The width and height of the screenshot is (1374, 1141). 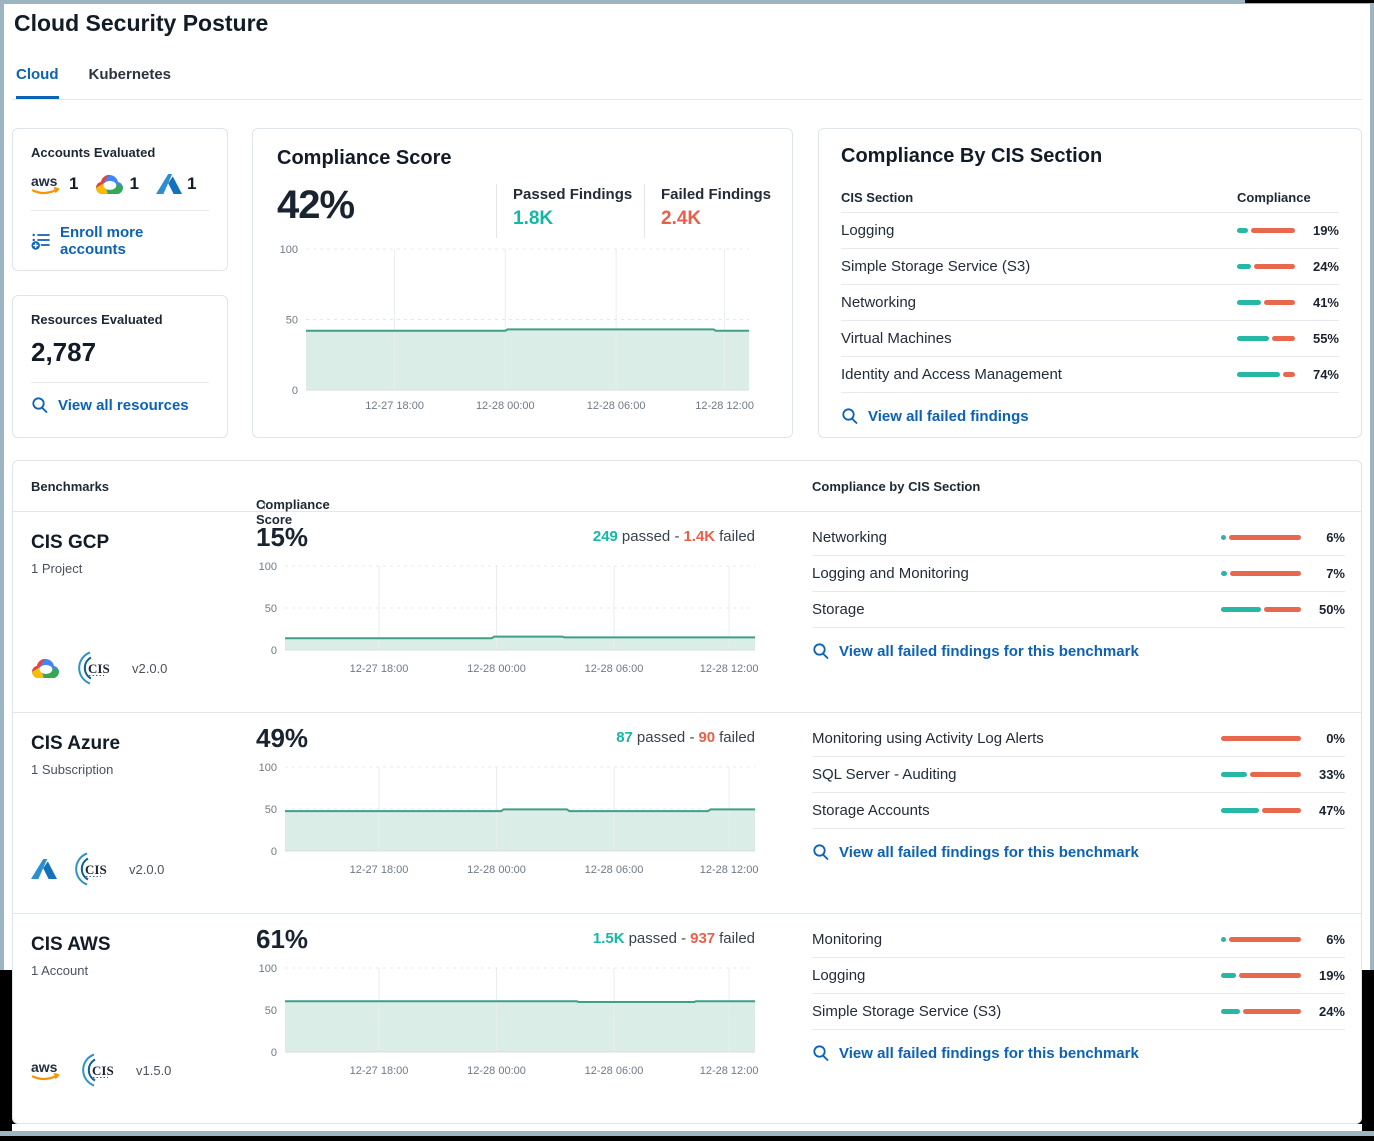 I want to click on table-row: Monitoring 6%, so click(x=1078, y=940).